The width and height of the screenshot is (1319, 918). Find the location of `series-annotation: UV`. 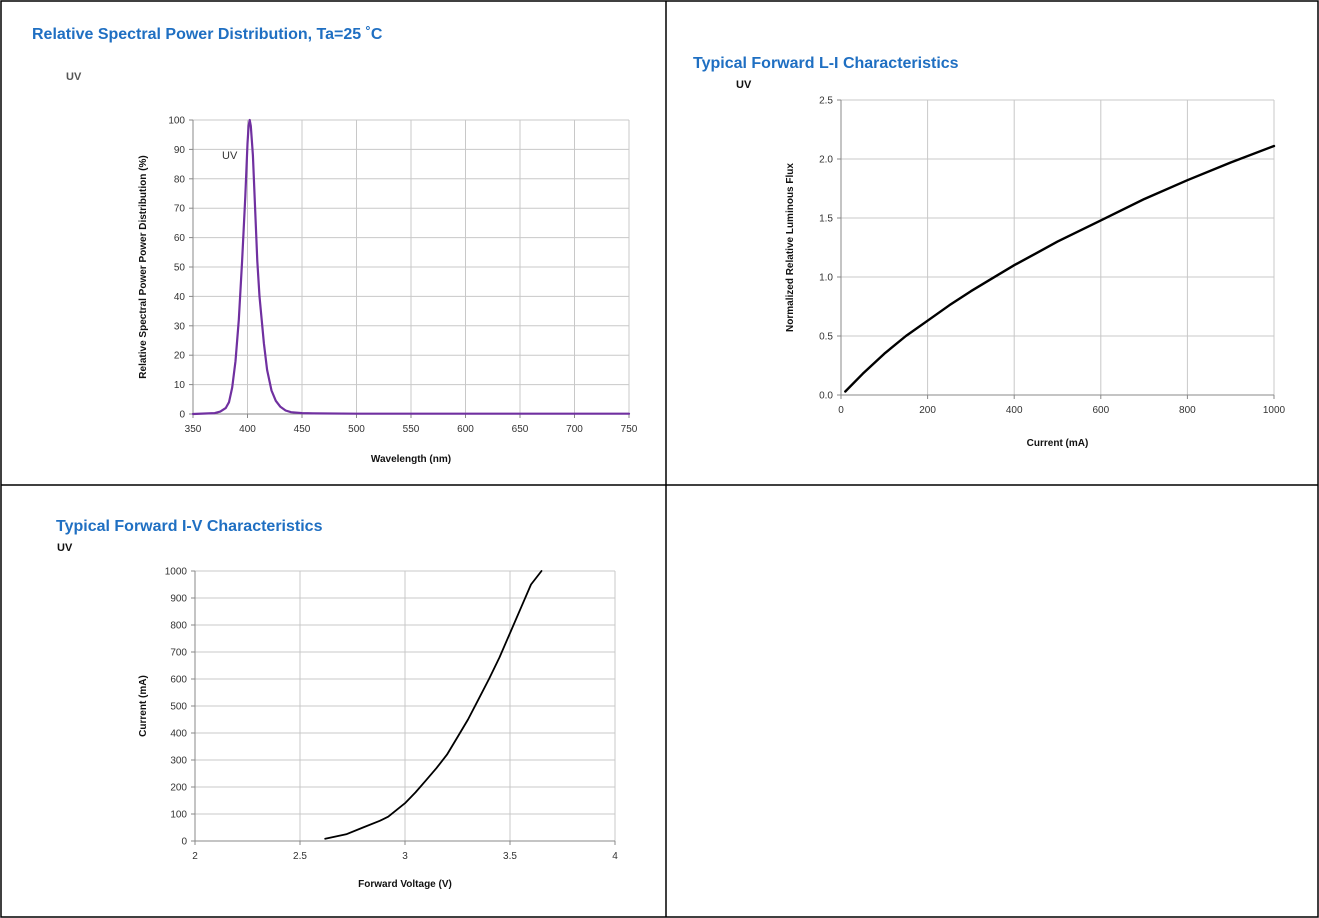

series-annotation: UV is located at coordinates (230, 156).